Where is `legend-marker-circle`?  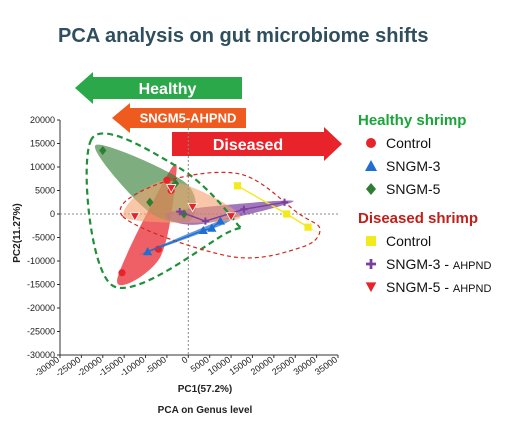
legend-marker-circle is located at coordinates (371, 143).